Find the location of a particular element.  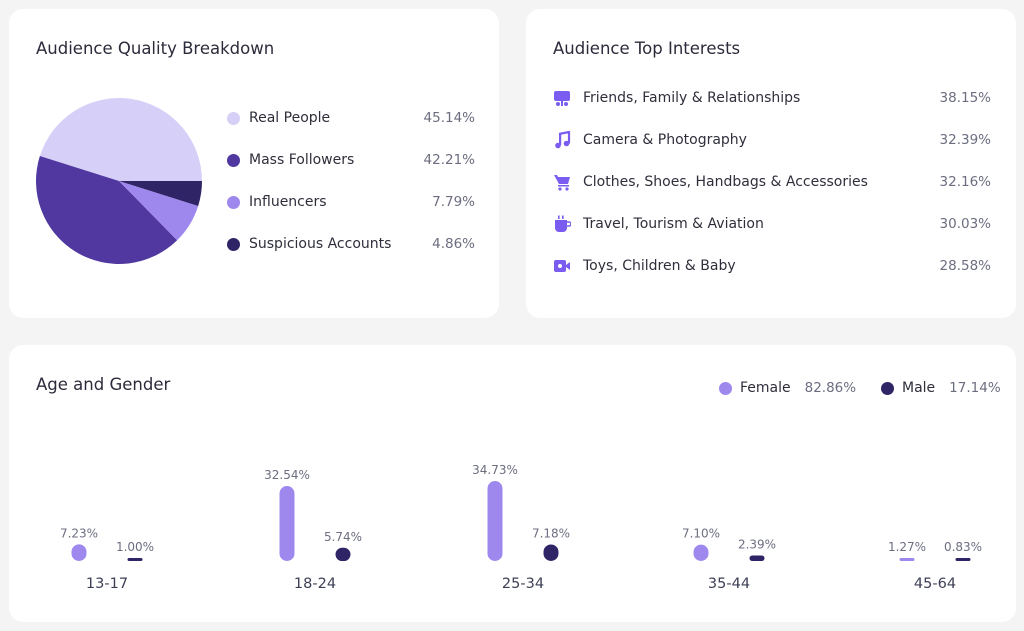

interest-label: Toys, Children & Baby is located at coordinates (659, 266).